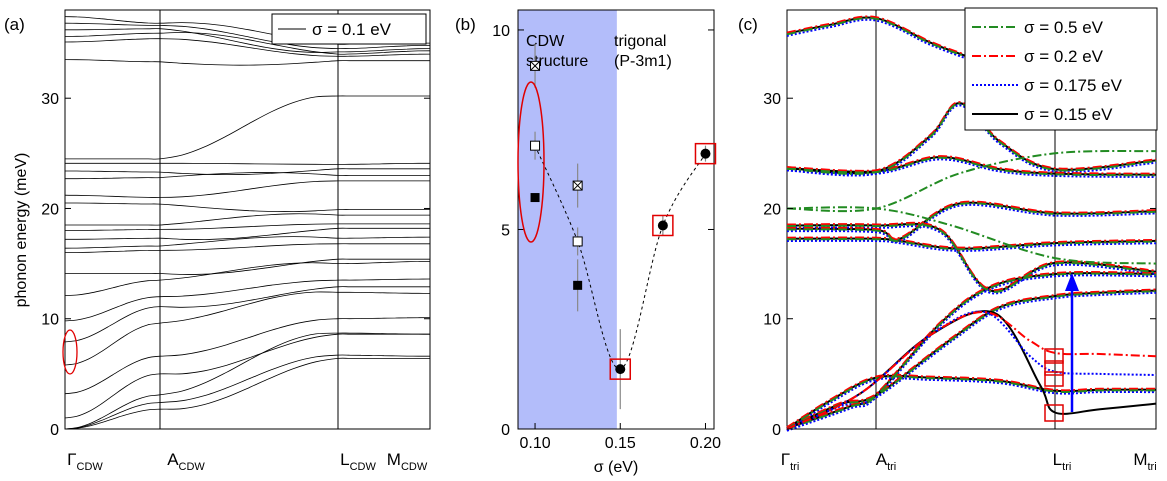 Image resolution: width=1167 pixels, height=481 pixels. I want to click on panel-c-ytick-label: 30, so click(772, 99).